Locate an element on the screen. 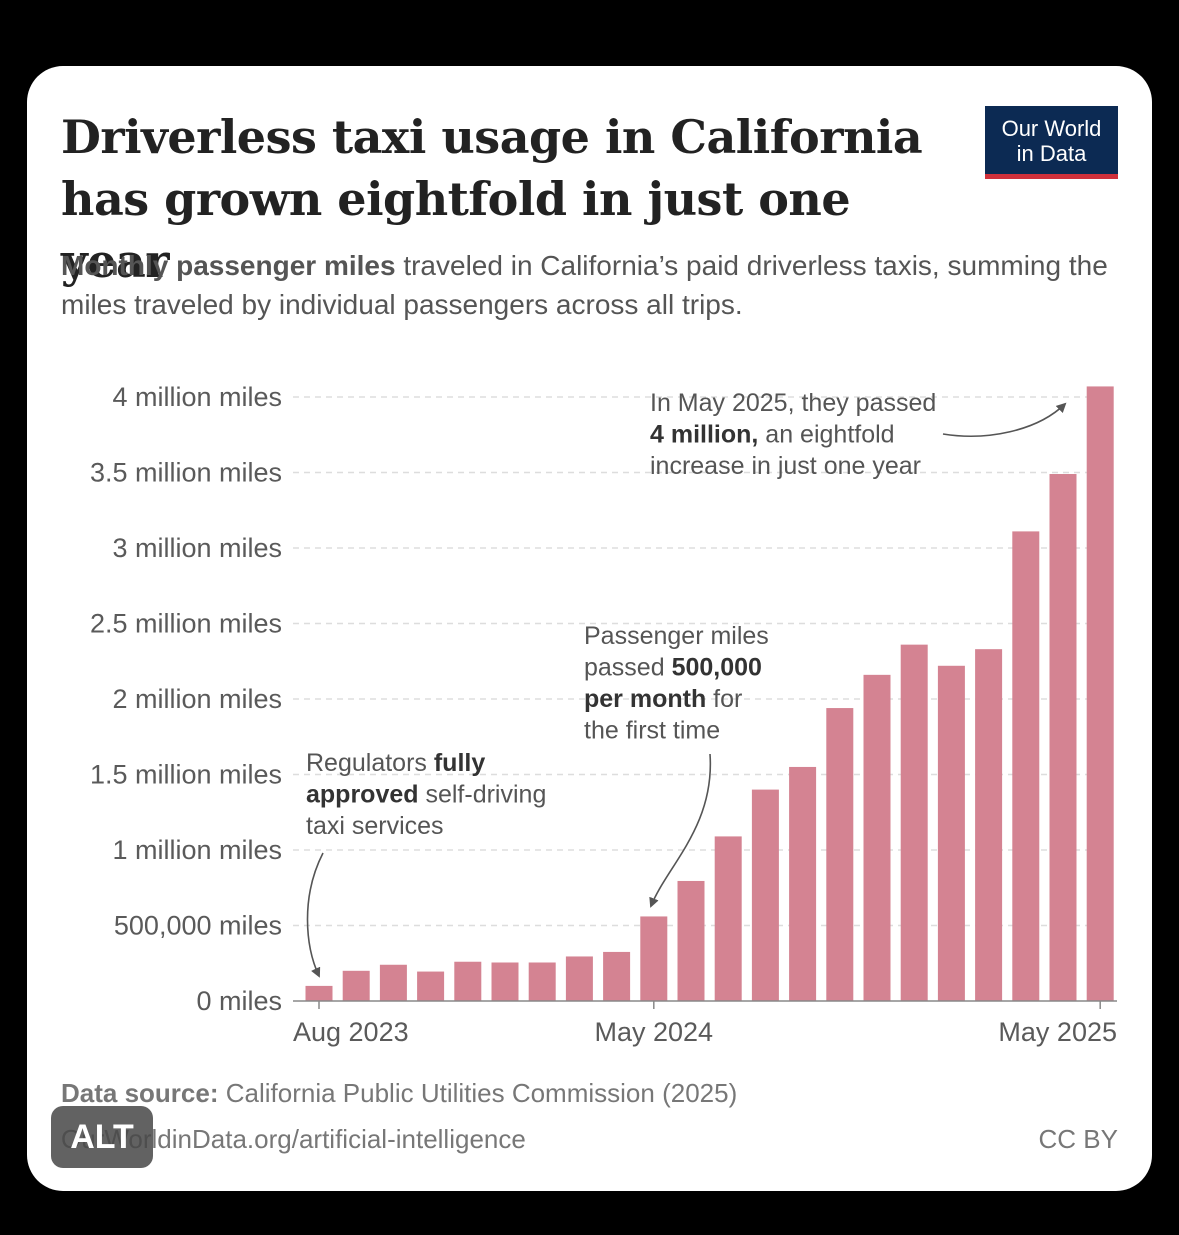 The width and height of the screenshot is (1179, 1235). annotation-text: per month for is located at coordinates (663, 699).